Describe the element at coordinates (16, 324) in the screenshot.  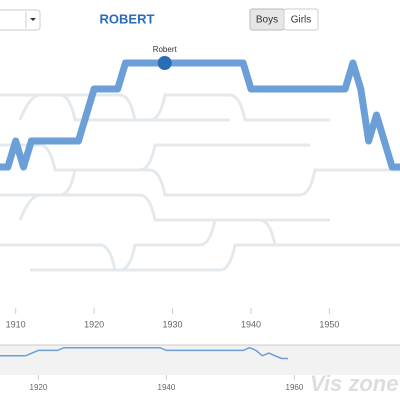
I see `x-tick-label: 1910` at that location.